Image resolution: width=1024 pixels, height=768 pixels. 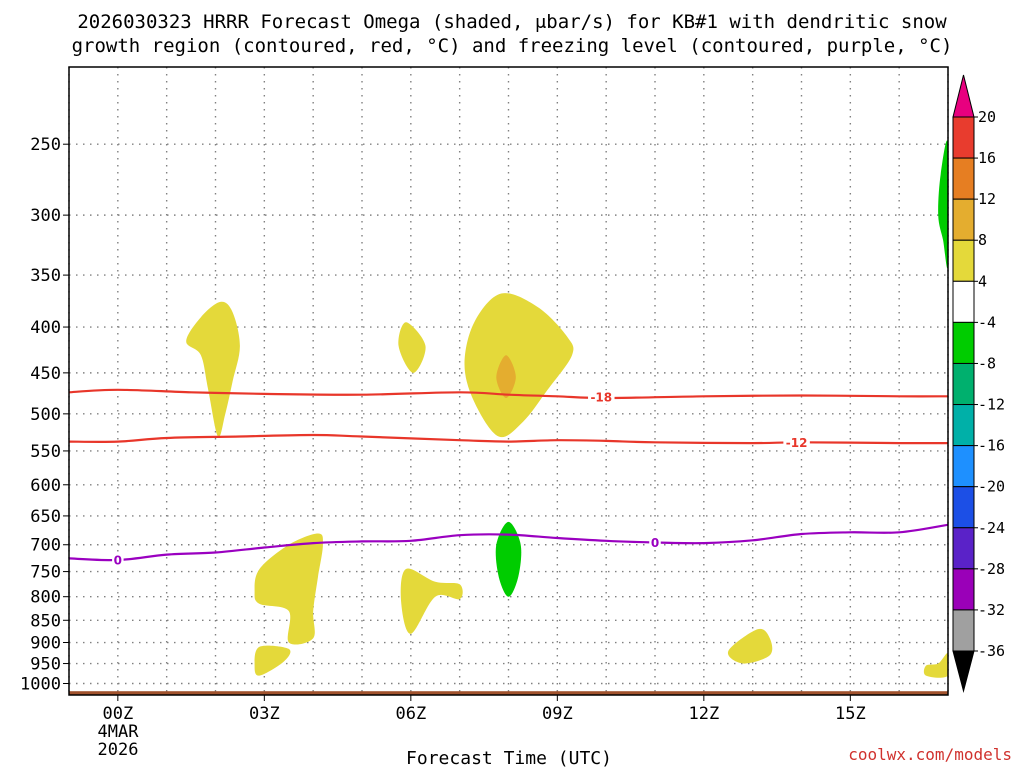 I want to click on x-axis-label: Forecast Time (UTC), so click(x=509, y=758).